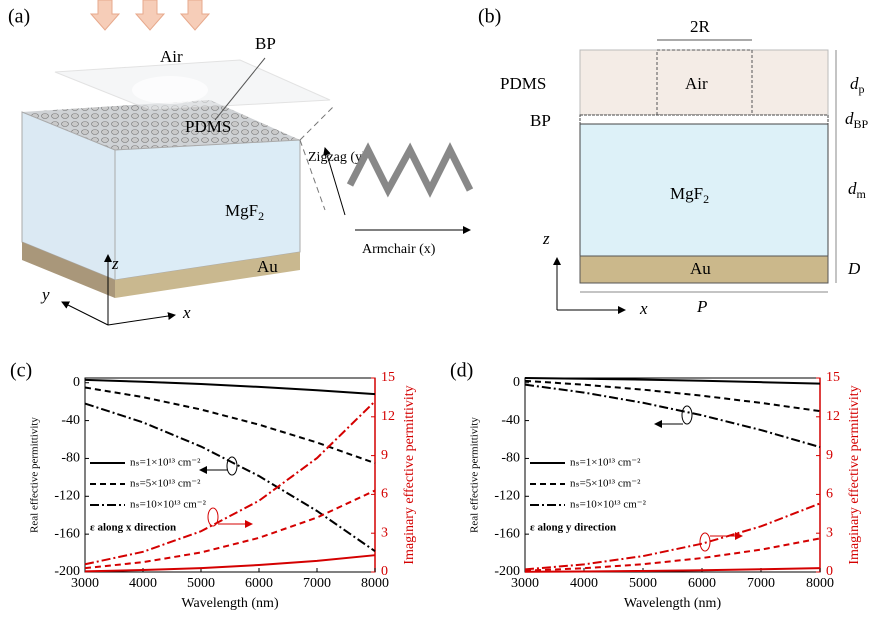 The width and height of the screenshot is (883, 632). What do you see at coordinates (489, 17) in the screenshot?
I see `panel-label: (b)` at bounding box center [489, 17].